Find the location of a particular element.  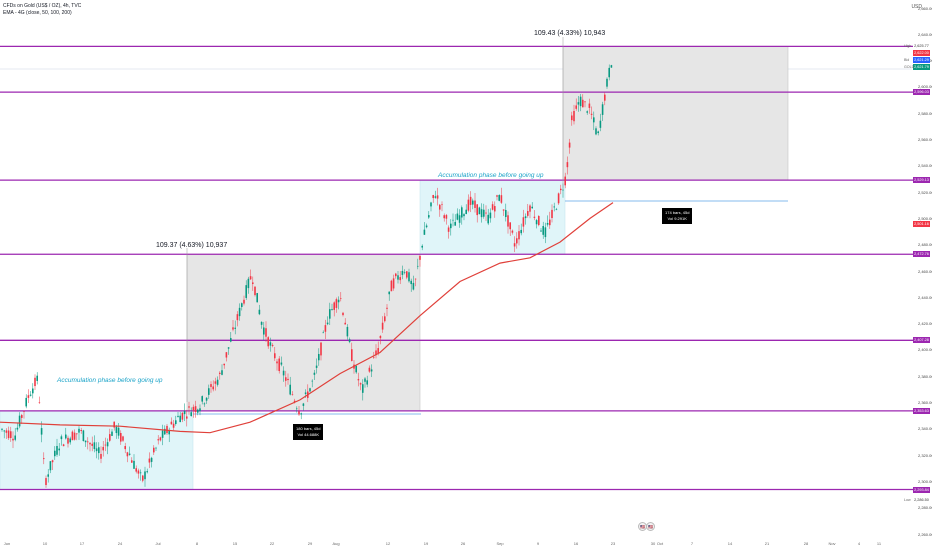

measure-label-1: 109.37 (4.63%) 10,937 is located at coordinates (192, 245).